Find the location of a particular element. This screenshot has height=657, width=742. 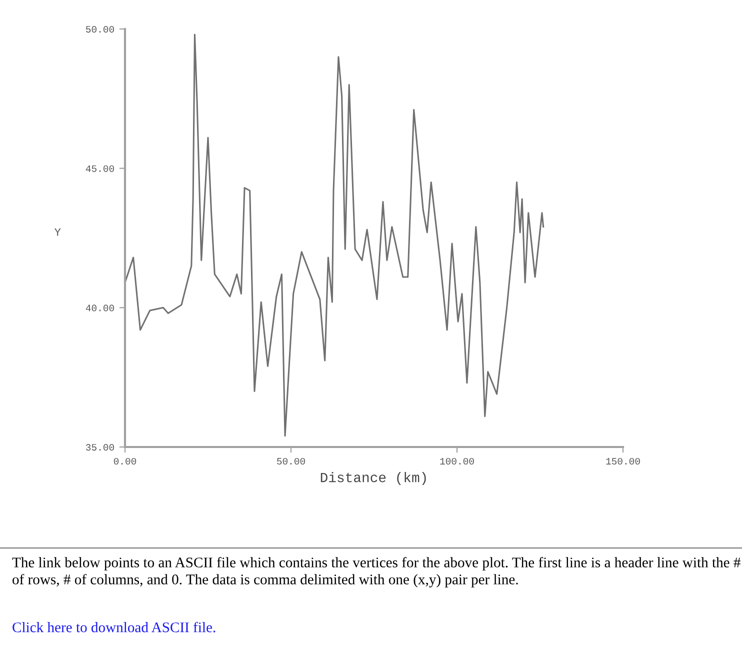

x-tick-label: 150.00 is located at coordinates (623, 461).